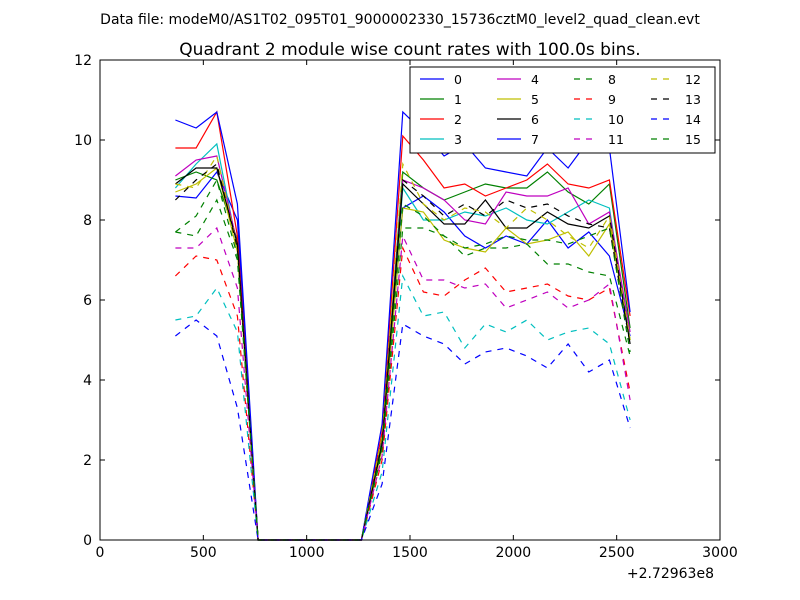 The height and width of the screenshot is (600, 800). Describe the element at coordinates (616, 119) in the screenshot. I see `legend-label-10: 10` at that location.